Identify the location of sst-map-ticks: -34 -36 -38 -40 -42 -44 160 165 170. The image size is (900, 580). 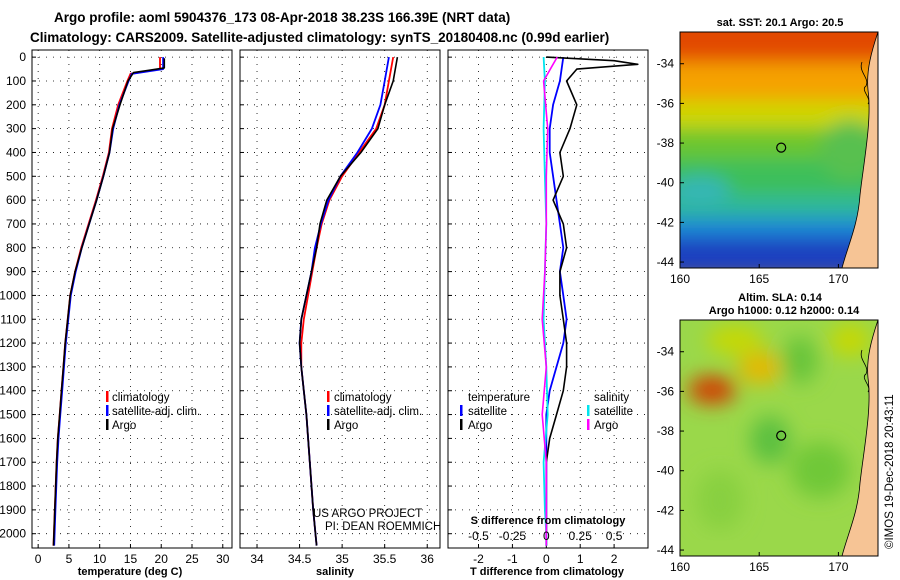
(753, 171).